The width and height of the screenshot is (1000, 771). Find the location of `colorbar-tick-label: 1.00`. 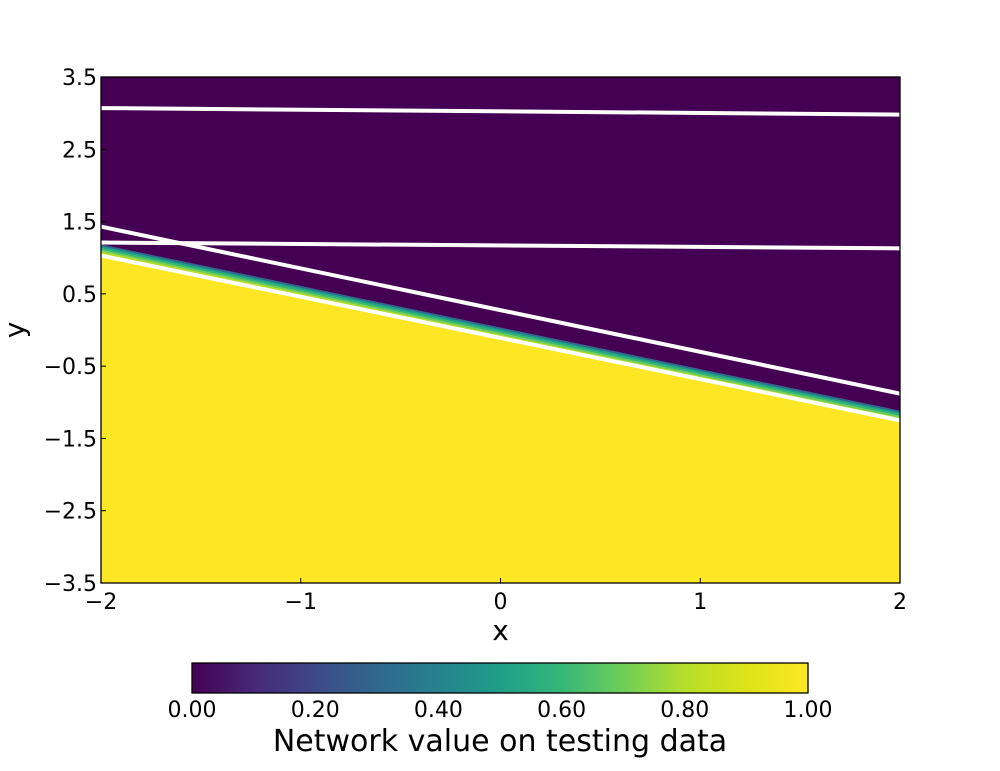

colorbar-tick-label: 1.00 is located at coordinates (808, 710).